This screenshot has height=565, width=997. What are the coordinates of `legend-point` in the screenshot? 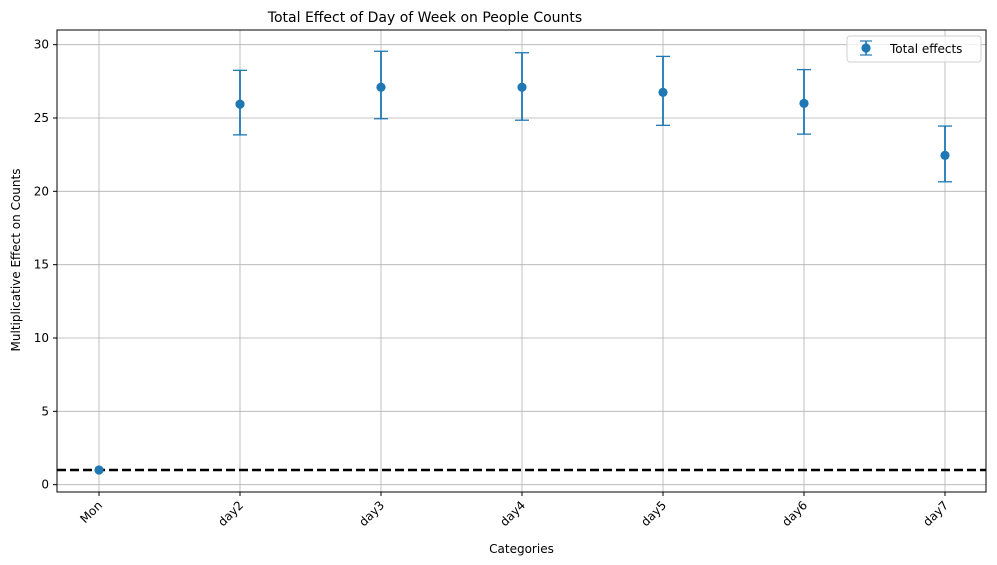 It's located at (866, 48).